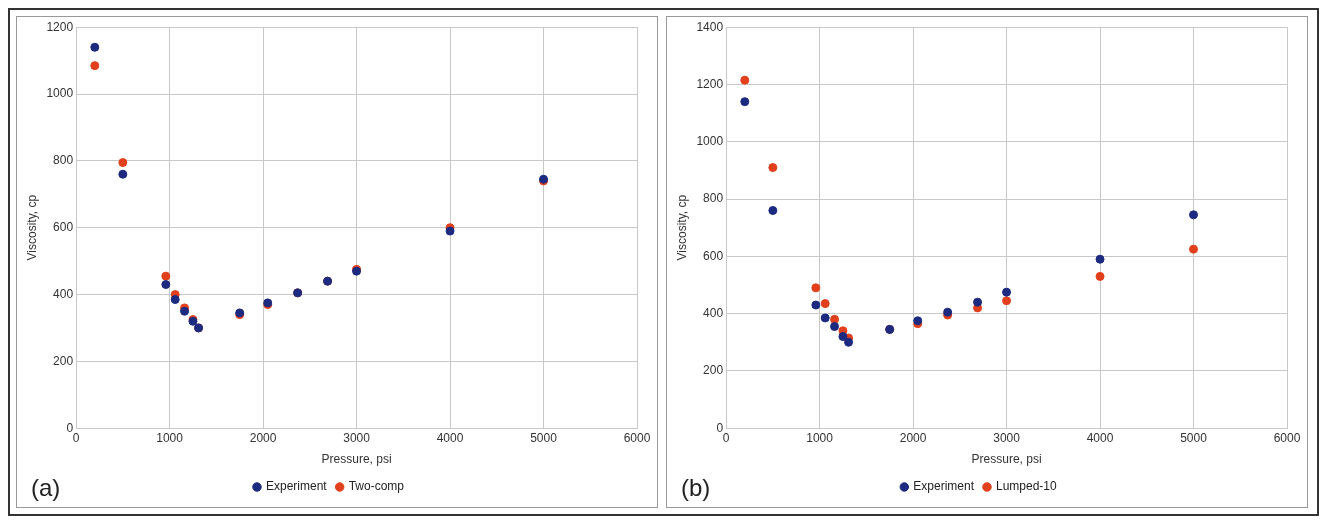 Image resolution: width=1321 pixels, height=524 pixels. What do you see at coordinates (710, 26) in the screenshot?
I see `y-tick-label: 1400` at bounding box center [710, 26].